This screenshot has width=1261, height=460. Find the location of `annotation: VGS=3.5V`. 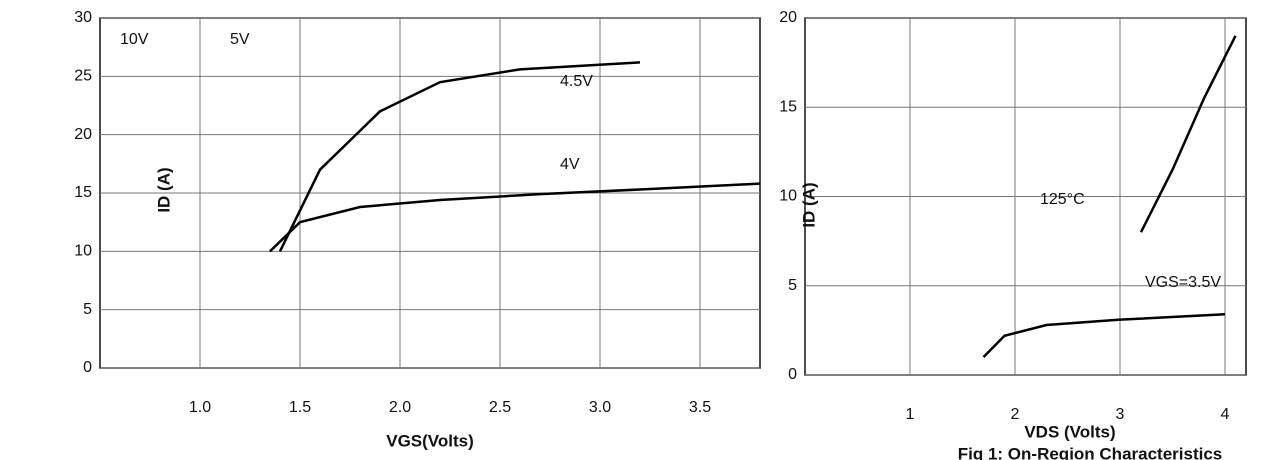

annotation: VGS=3.5V is located at coordinates (1183, 282).